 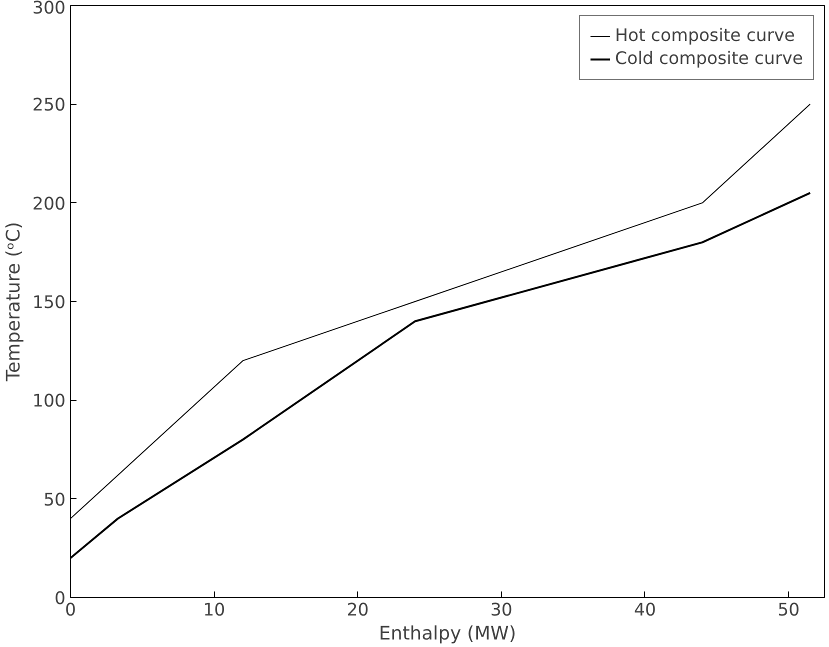 What do you see at coordinates (789, 610) in the screenshot?
I see `x-tick-label: 50` at bounding box center [789, 610].